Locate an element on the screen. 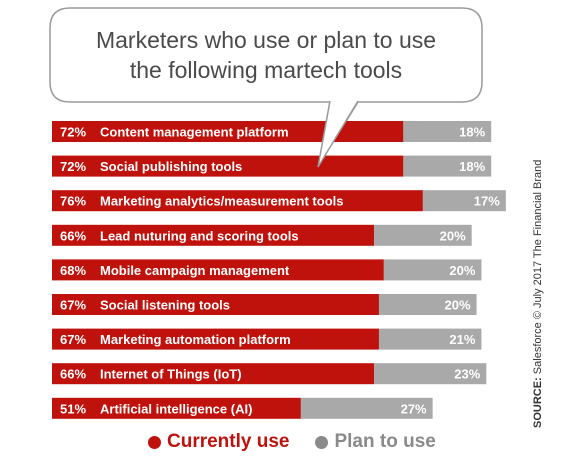  legend-item-currently-use: Currently use is located at coordinates (218, 442).